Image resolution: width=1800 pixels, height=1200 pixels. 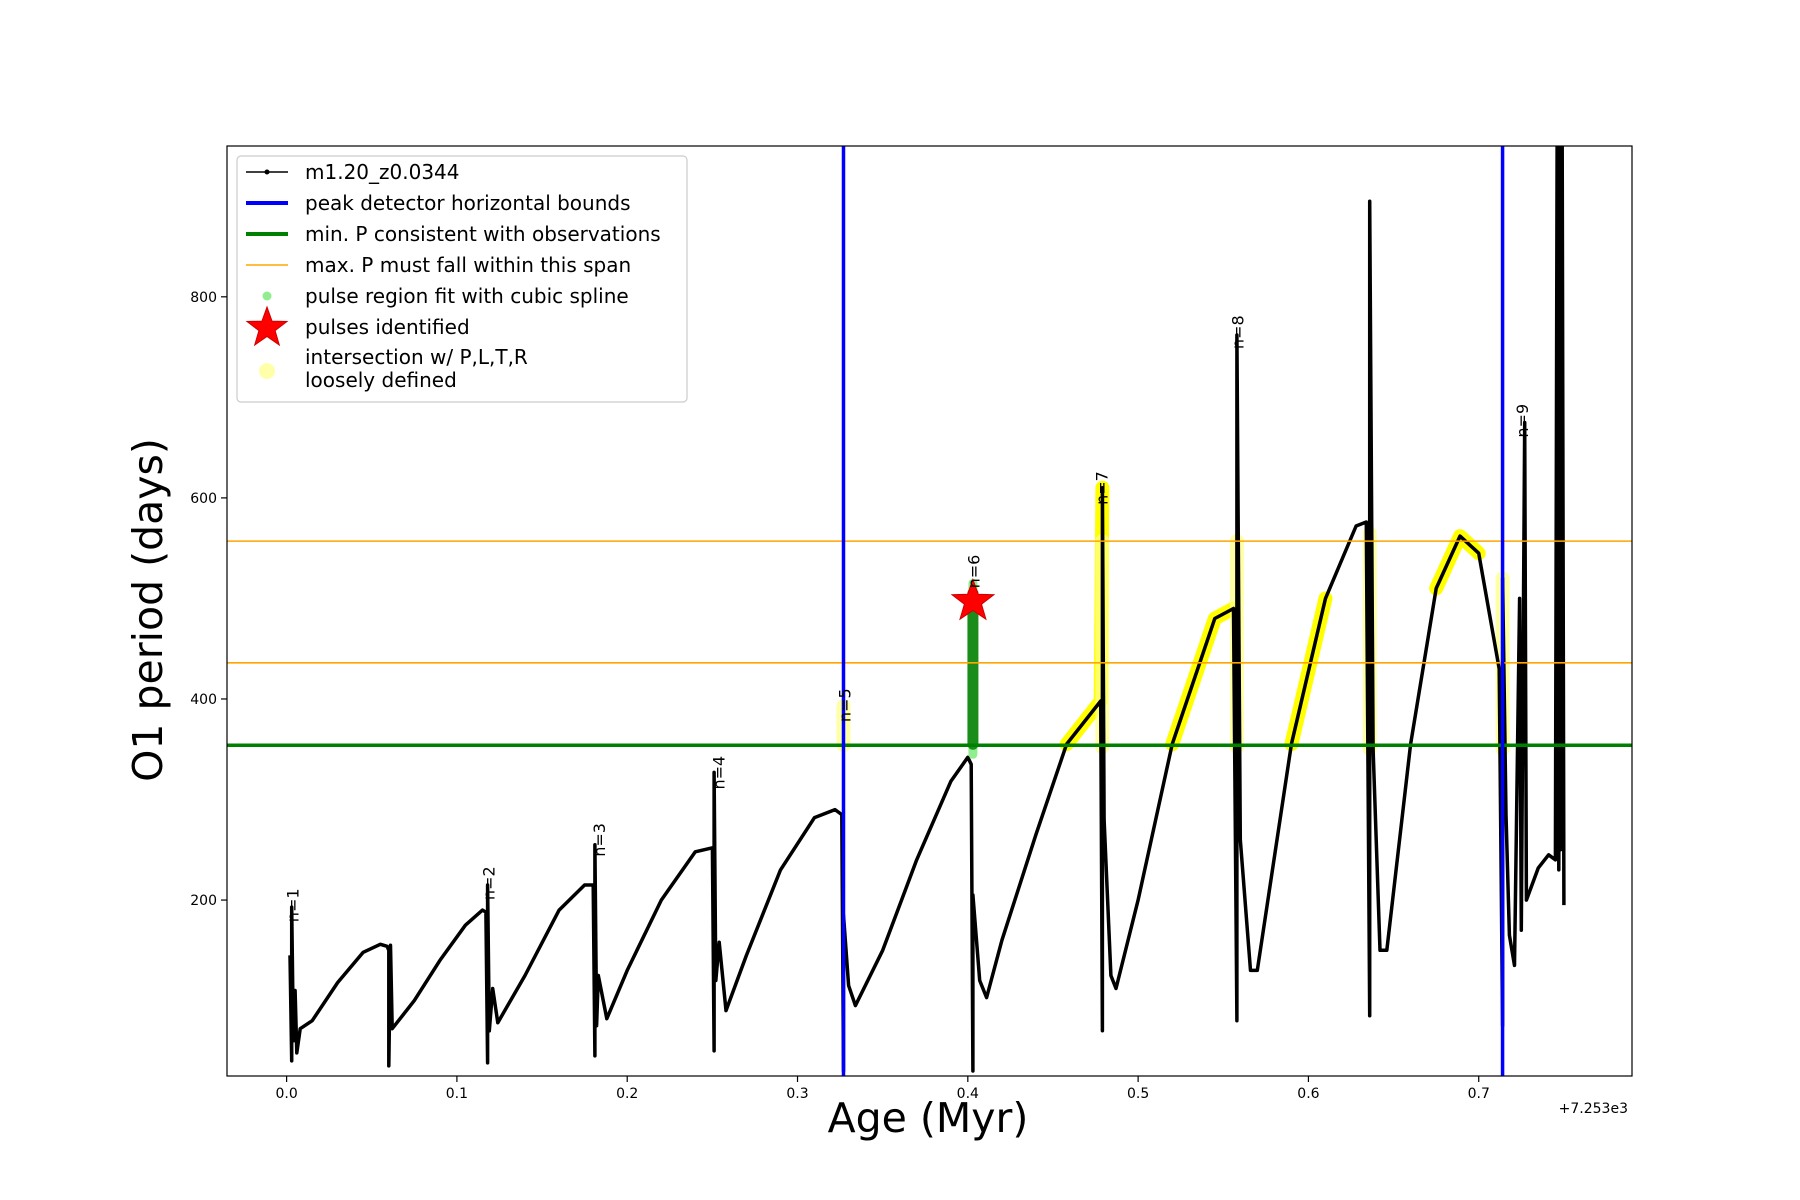 What do you see at coordinates (203, 298) in the screenshot?
I see `y-tick-label-3: 800` at bounding box center [203, 298].